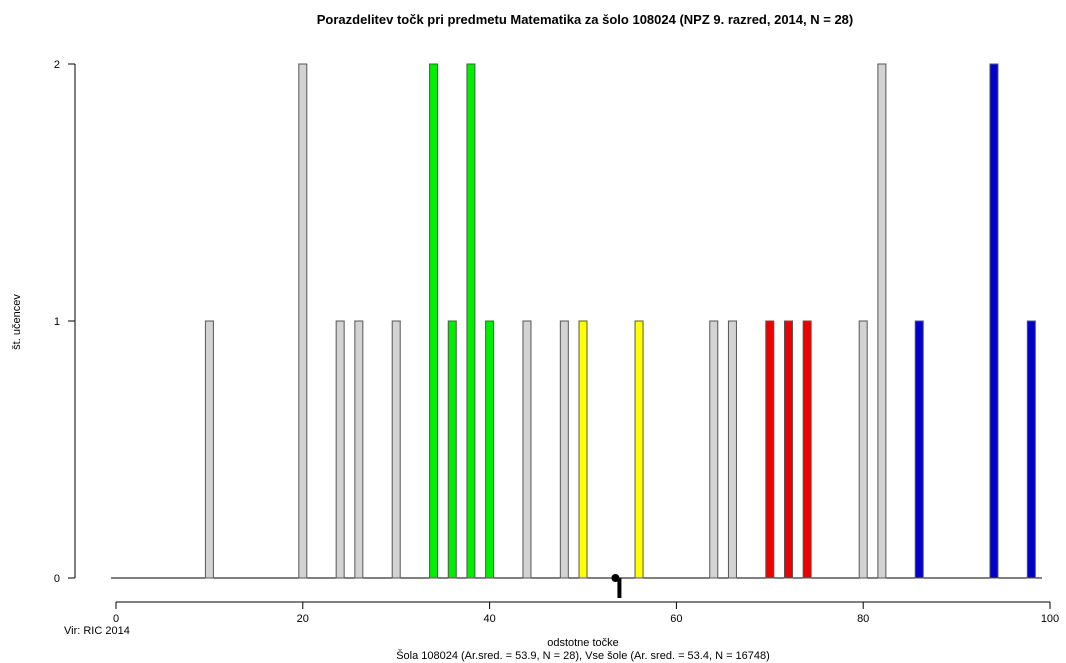 This screenshot has height=663, width=1066. Describe the element at coordinates (676, 619) in the screenshot. I see `x-tick-label: 60` at that location.